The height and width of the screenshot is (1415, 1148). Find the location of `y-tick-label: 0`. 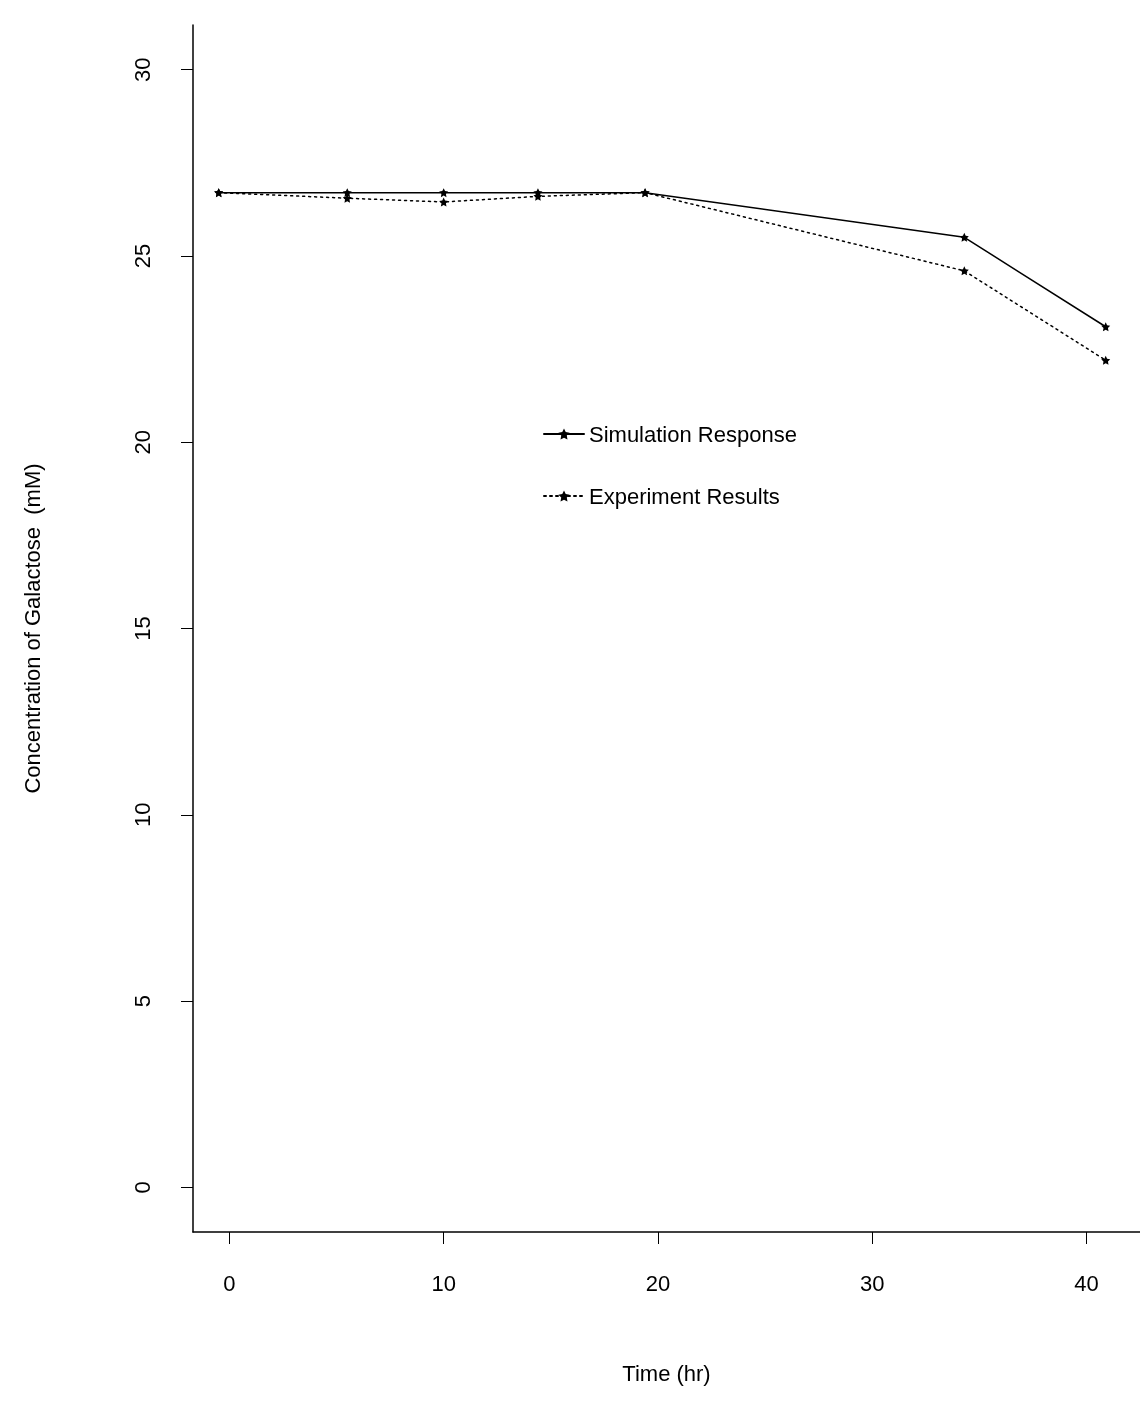

y-tick-label: 0 is located at coordinates (142, 1187).